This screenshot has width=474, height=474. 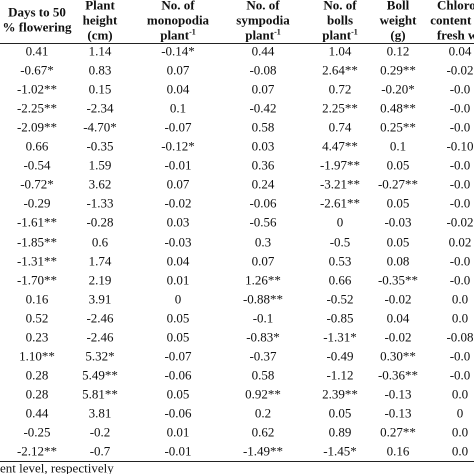 What do you see at coordinates (100, 127) in the screenshot?
I see `table-cell: -4.70*` at bounding box center [100, 127].